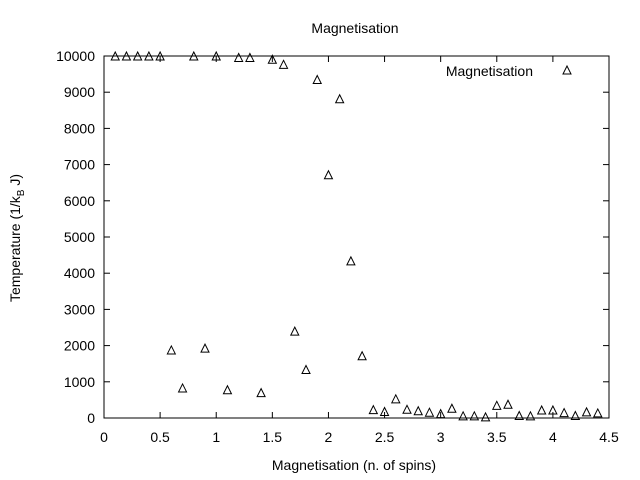  What do you see at coordinates (79, 309) in the screenshot?
I see `y-tick-label: 3000` at bounding box center [79, 309].